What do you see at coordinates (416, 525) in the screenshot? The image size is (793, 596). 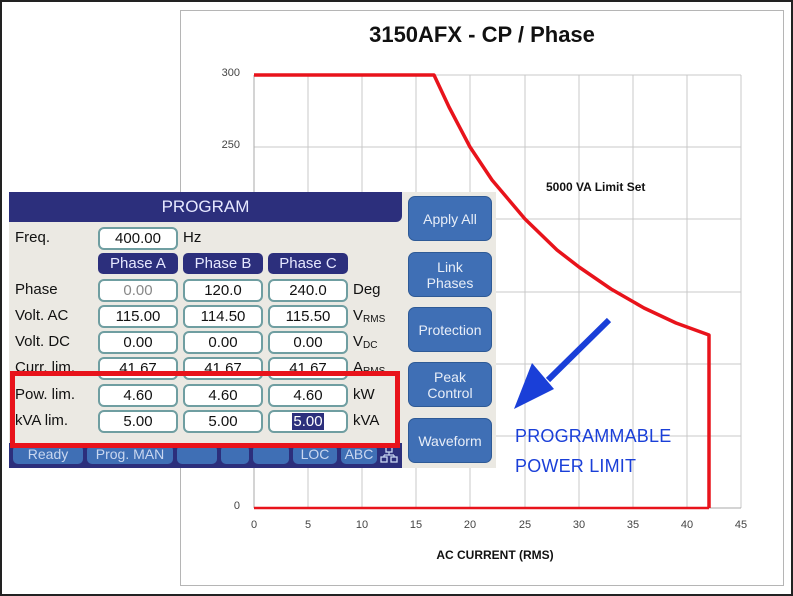 I see `x-tick: 15` at bounding box center [416, 525].